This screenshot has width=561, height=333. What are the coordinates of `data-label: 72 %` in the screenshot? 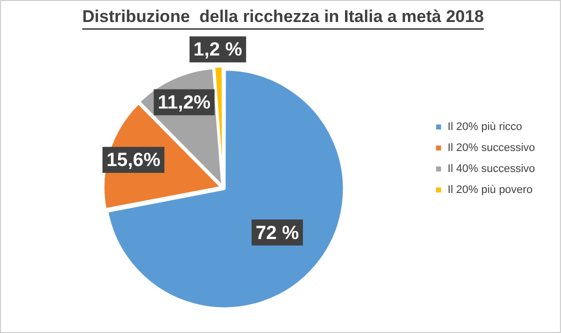 It's located at (278, 233).